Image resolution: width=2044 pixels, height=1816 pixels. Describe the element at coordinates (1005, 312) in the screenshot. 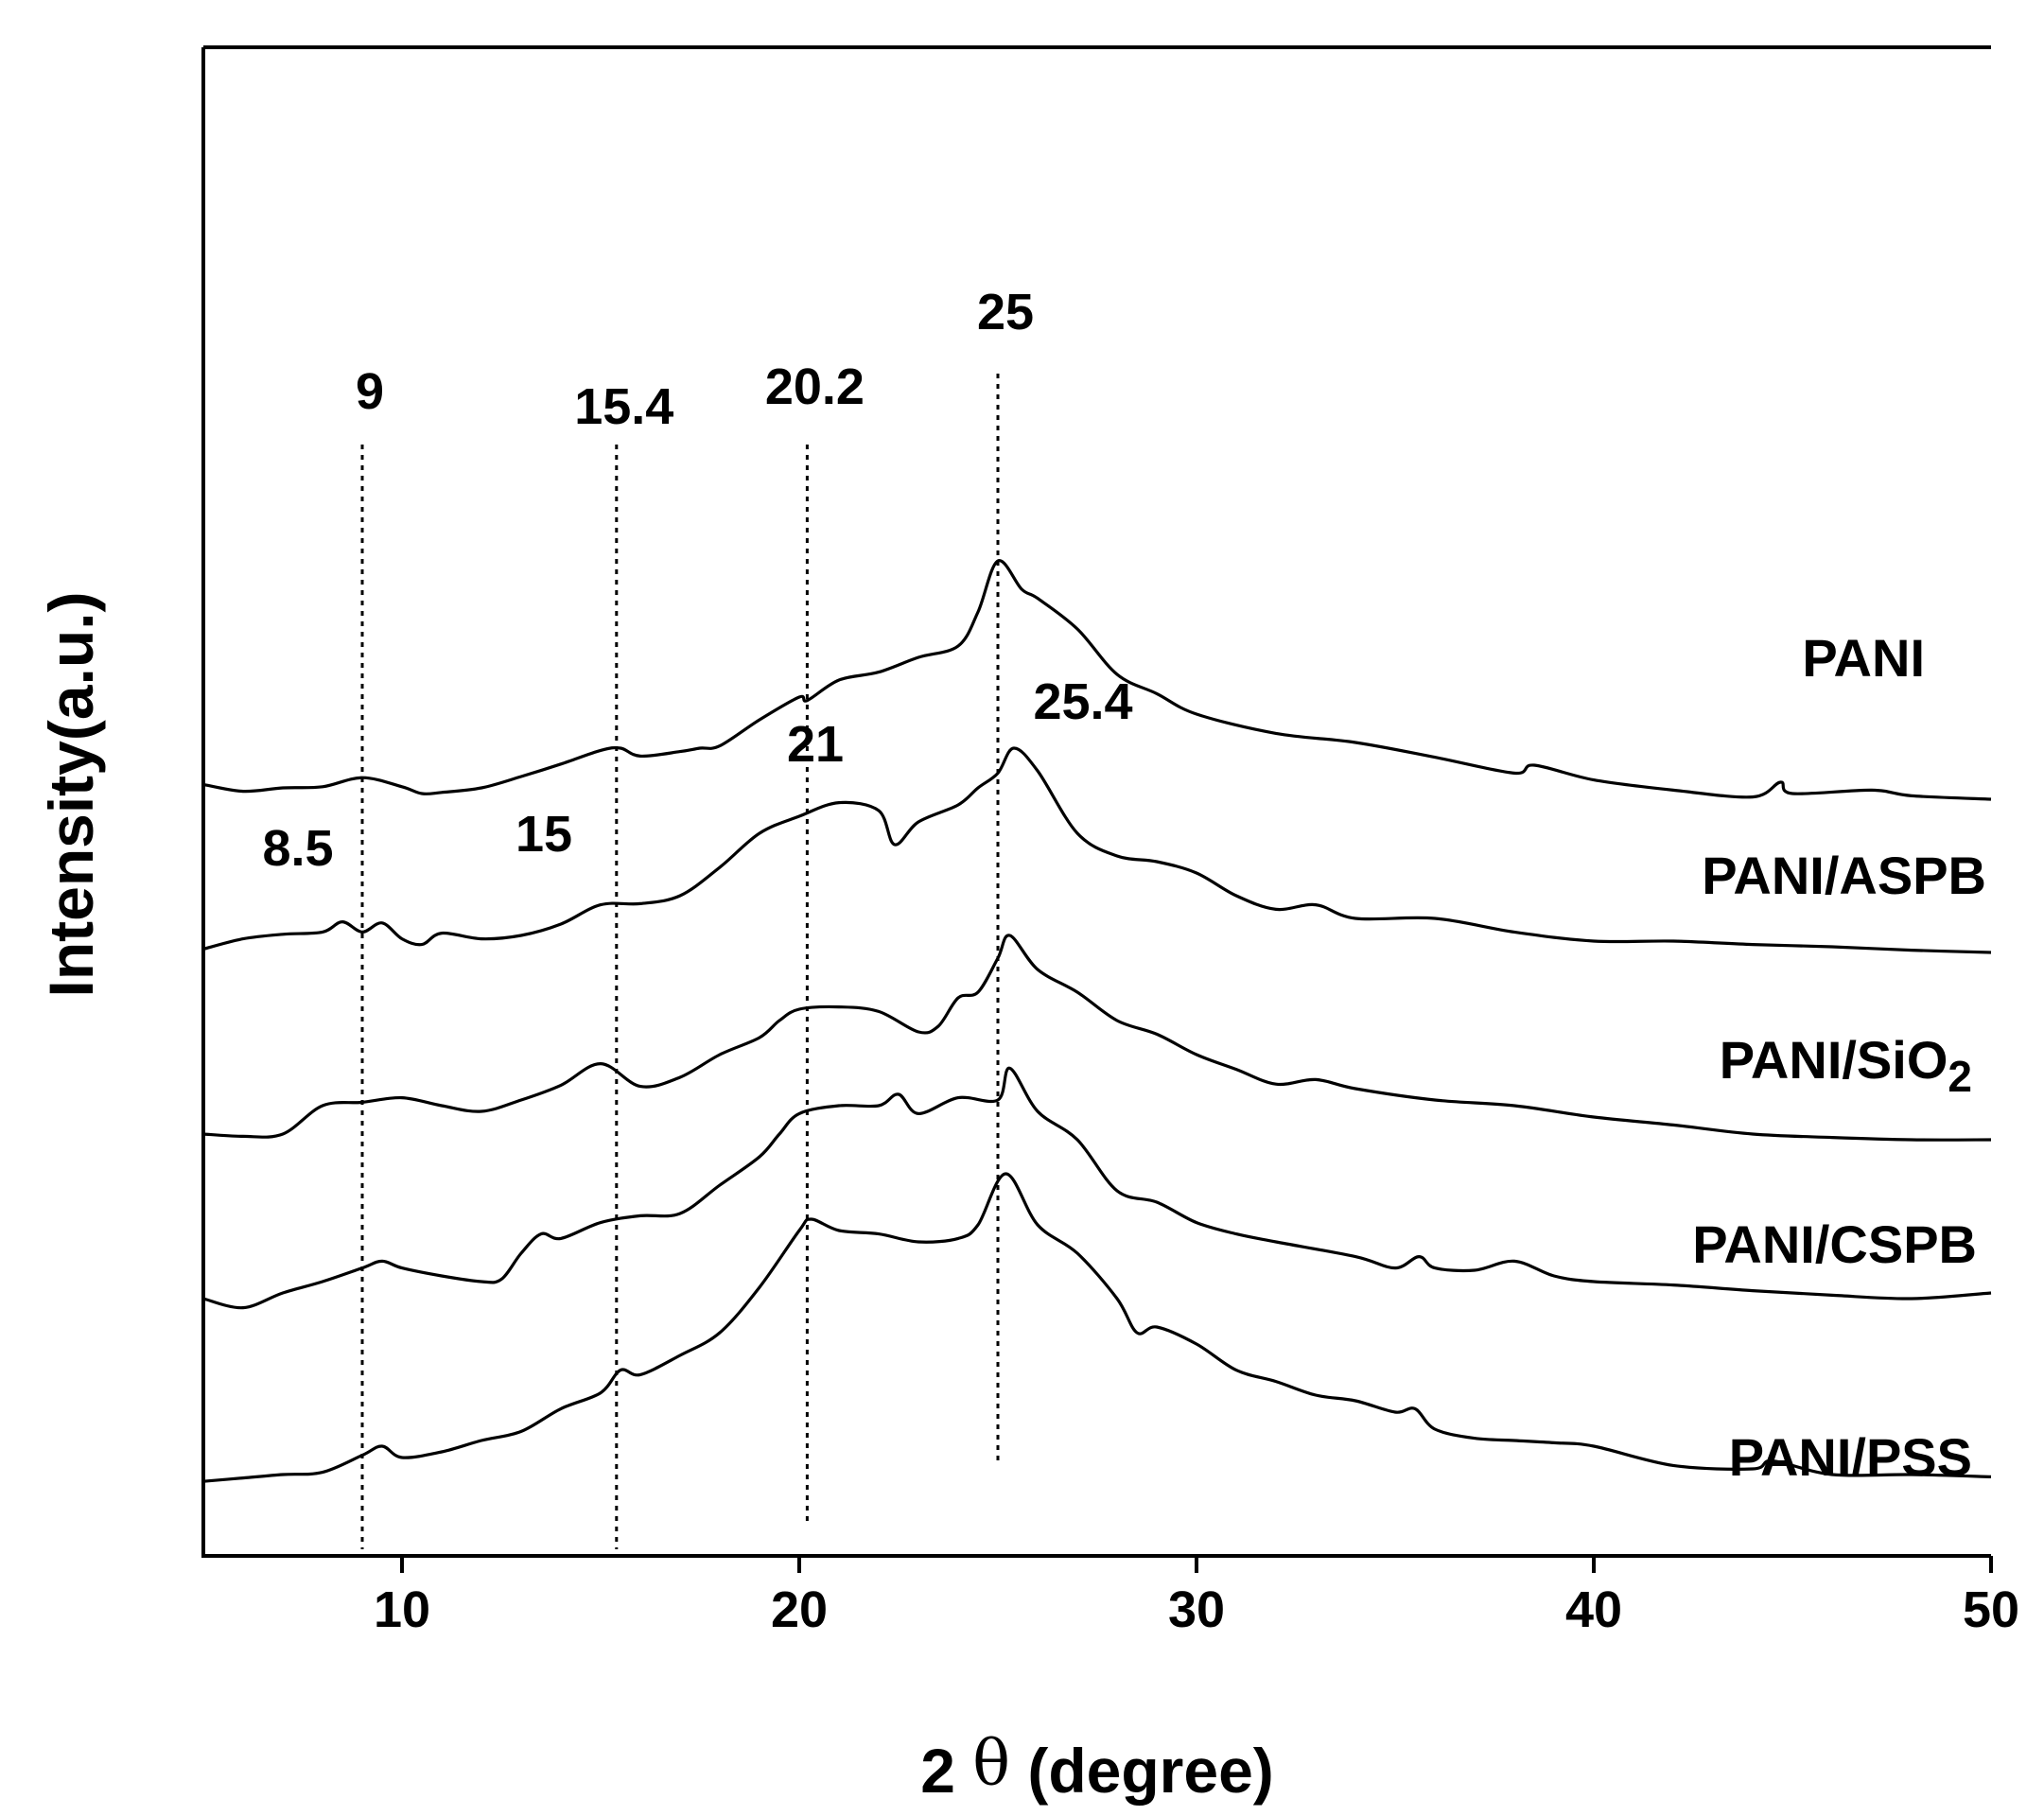

I see `reference-line-label: 25` at that location.